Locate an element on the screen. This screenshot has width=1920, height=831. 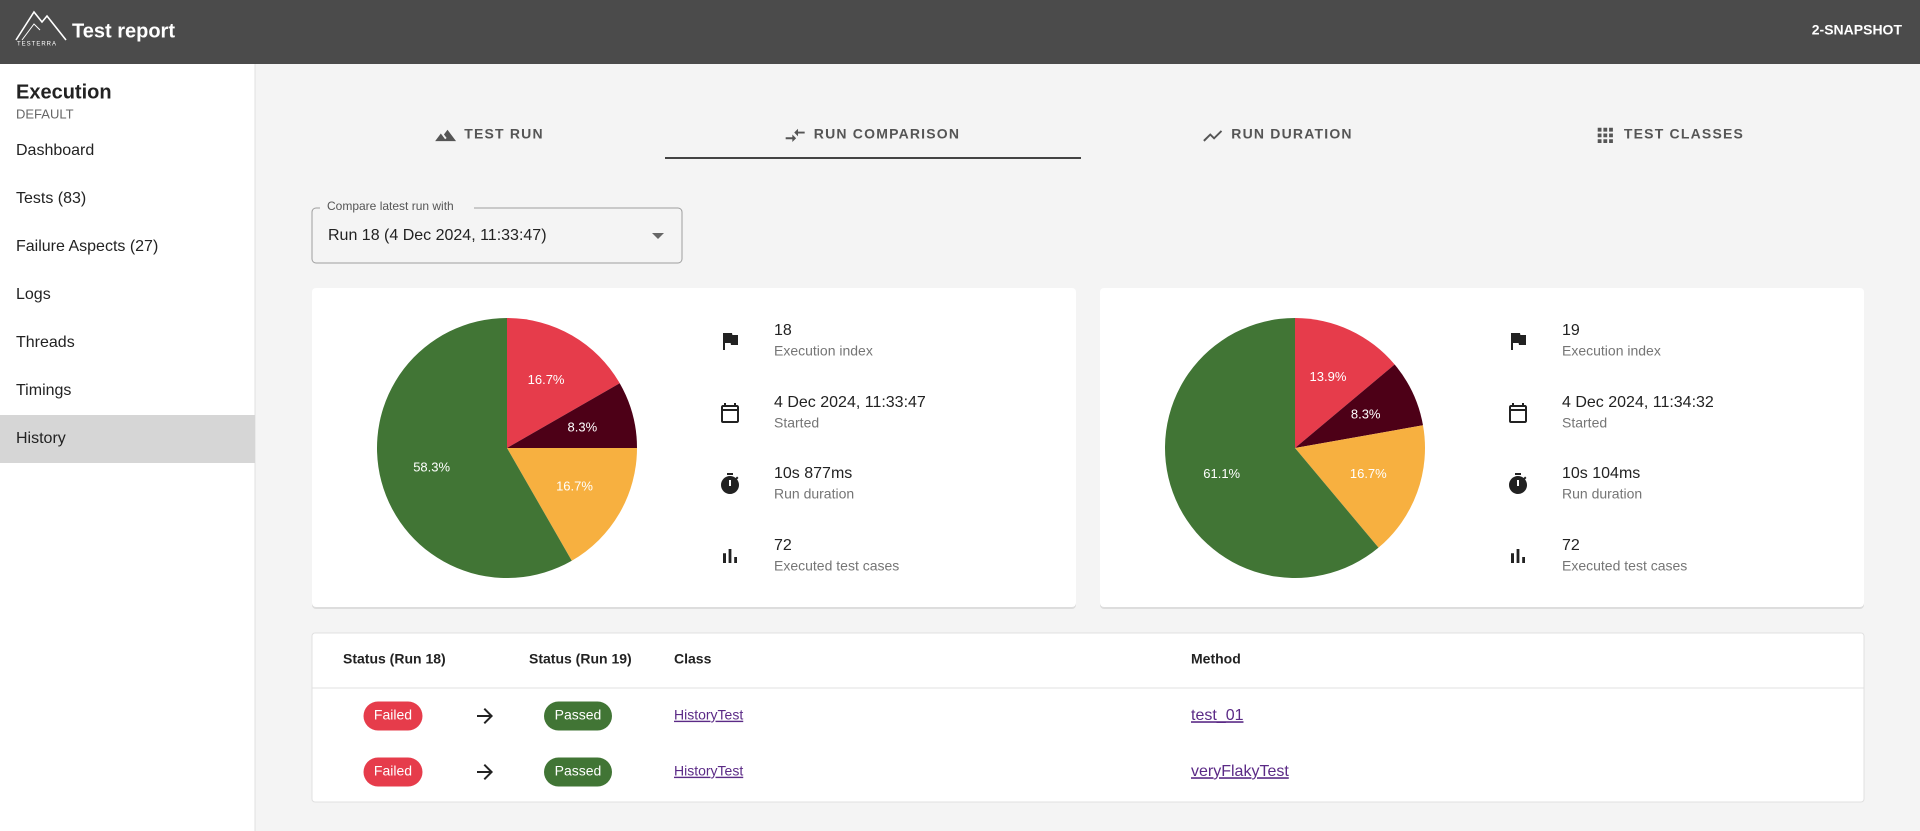
tab: TEST CLASSES is located at coordinates (1684, 134).